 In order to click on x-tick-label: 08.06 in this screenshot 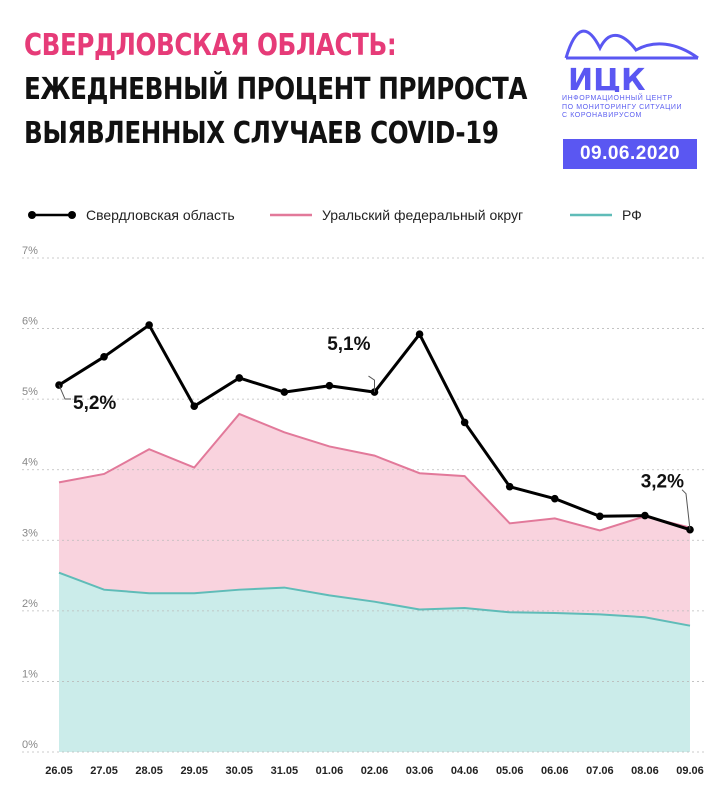, I will do `click(645, 771)`.